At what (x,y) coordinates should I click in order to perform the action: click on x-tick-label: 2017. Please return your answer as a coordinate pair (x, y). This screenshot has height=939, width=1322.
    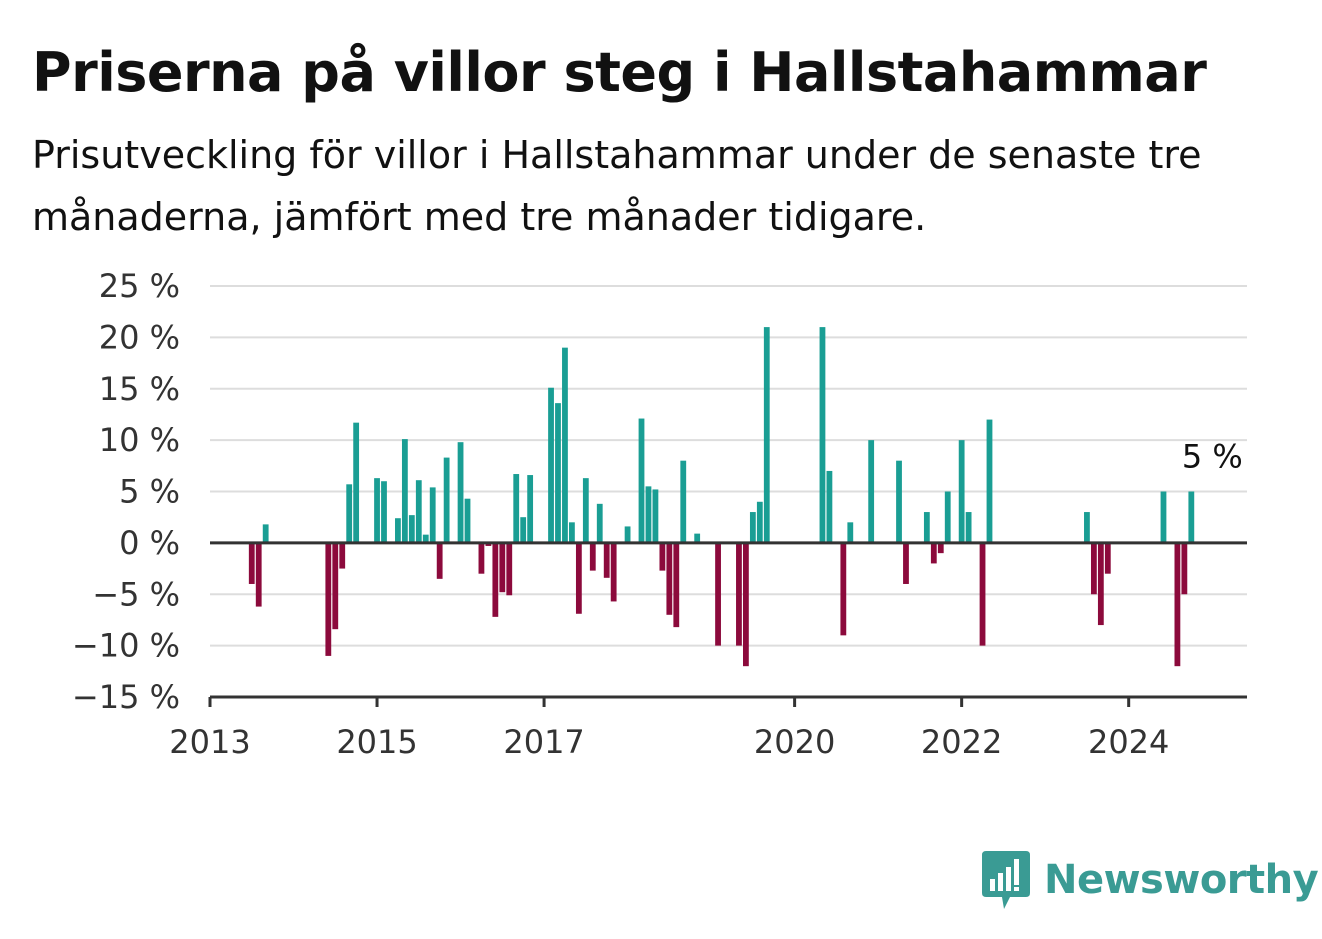
    Looking at the image, I should click on (543, 742).